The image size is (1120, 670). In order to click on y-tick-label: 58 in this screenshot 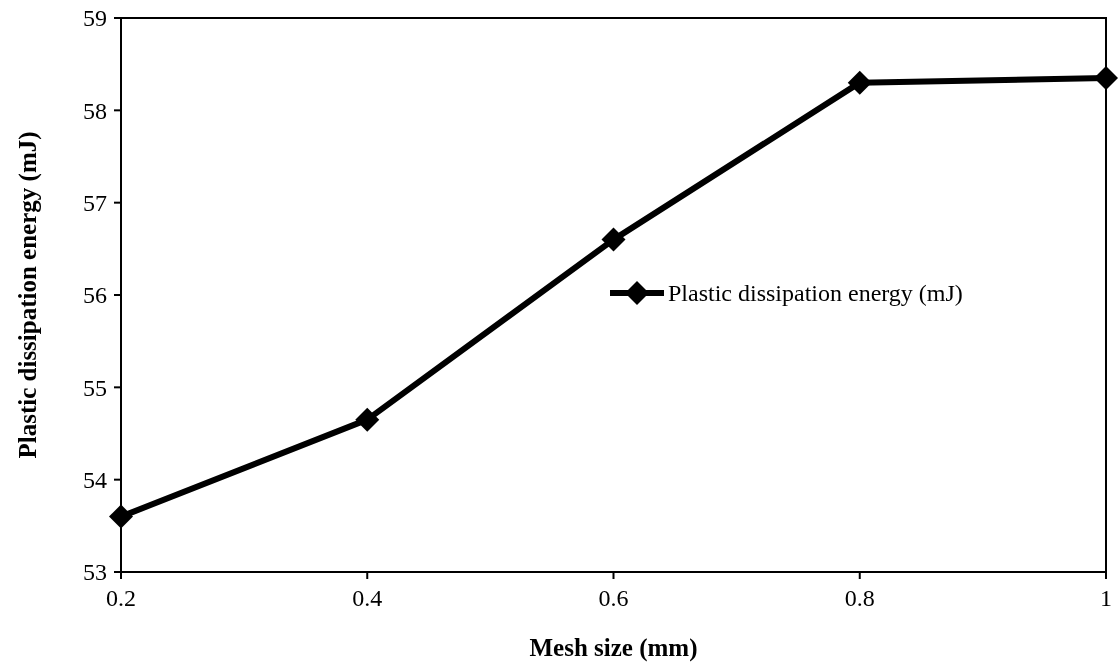, I will do `click(95, 110)`.